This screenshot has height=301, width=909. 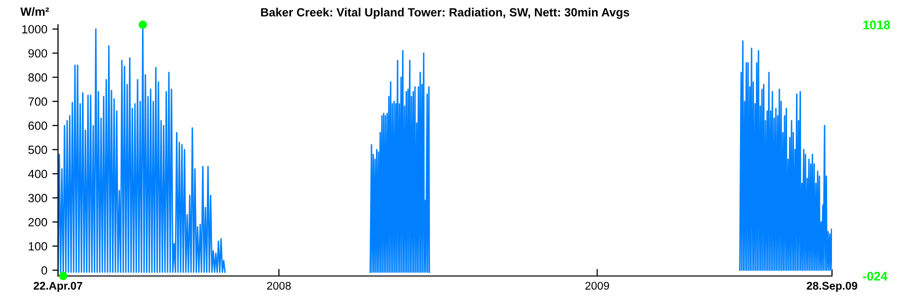 What do you see at coordinates (38, 174) in the screenshot?
I see `y-tick-label: 400` at bounding box center [38, 174].